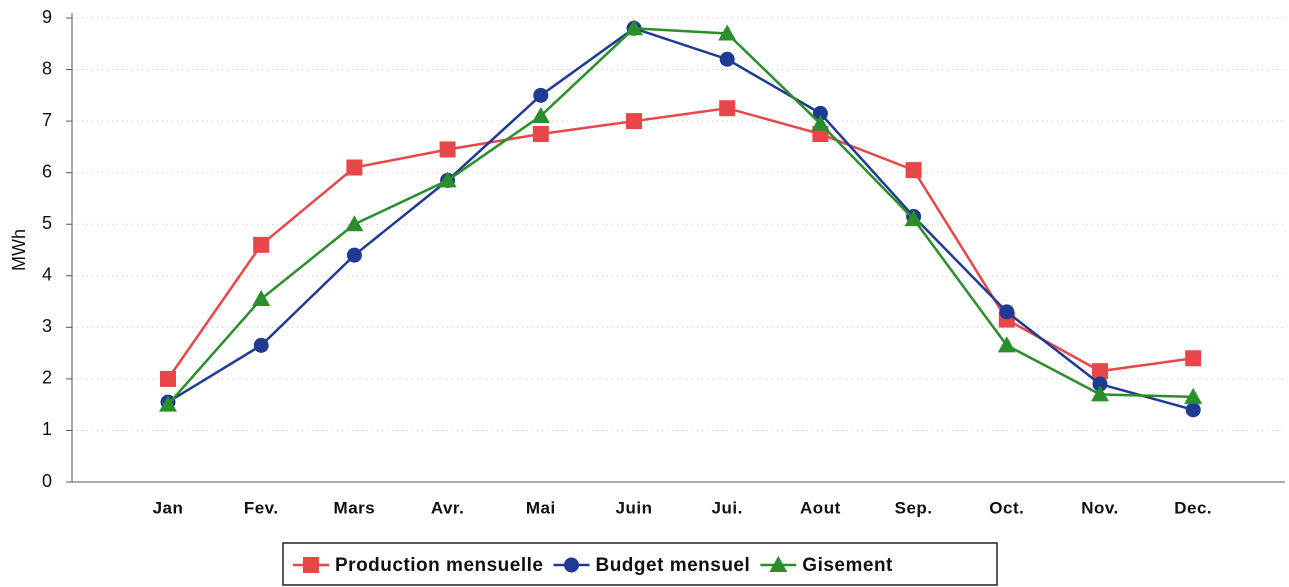 The image size is (1289, 587). What do you see at coordinates (47, 326) in the screenshot?
I see `y-tick-label: 3` at bounding box center [47, 326].